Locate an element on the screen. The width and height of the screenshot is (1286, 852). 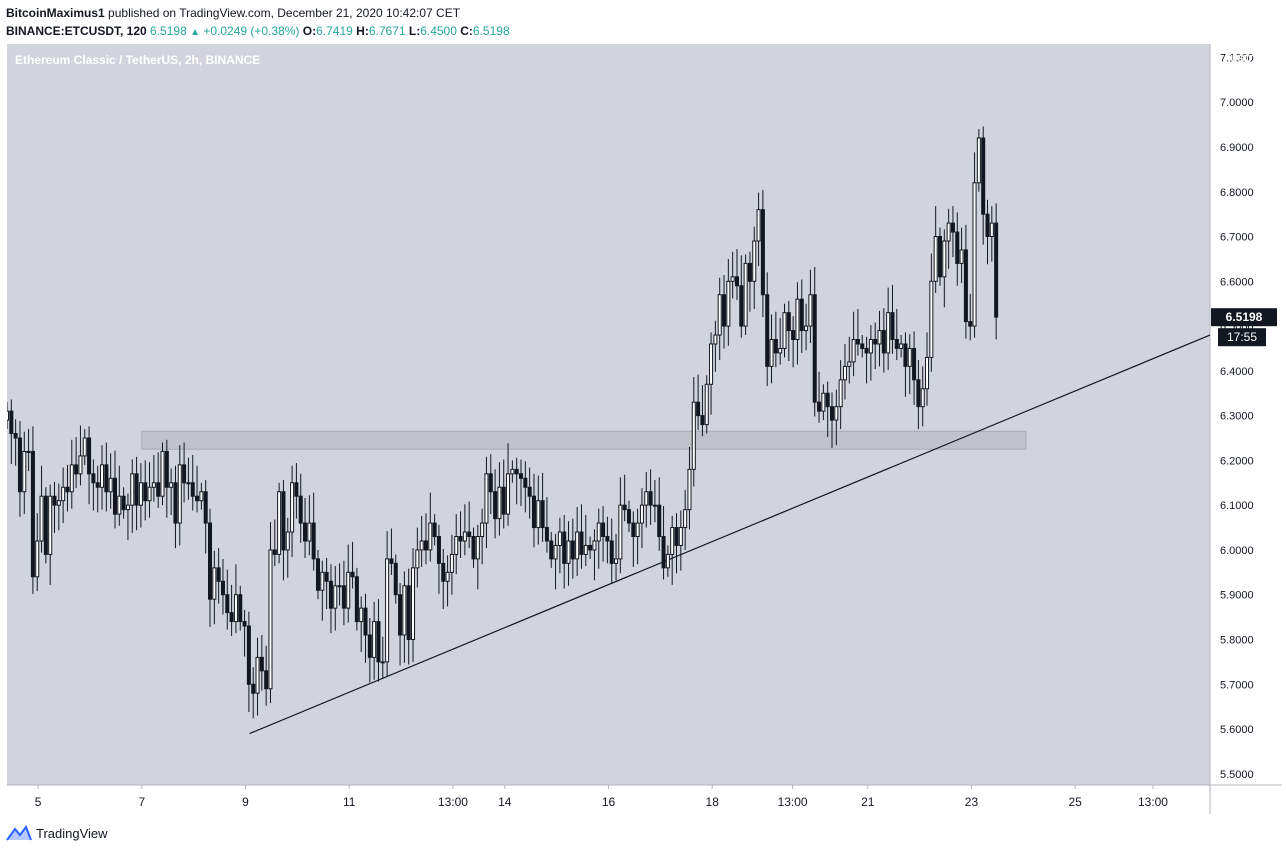
open-label: O: is located at coordinates (309, 31).